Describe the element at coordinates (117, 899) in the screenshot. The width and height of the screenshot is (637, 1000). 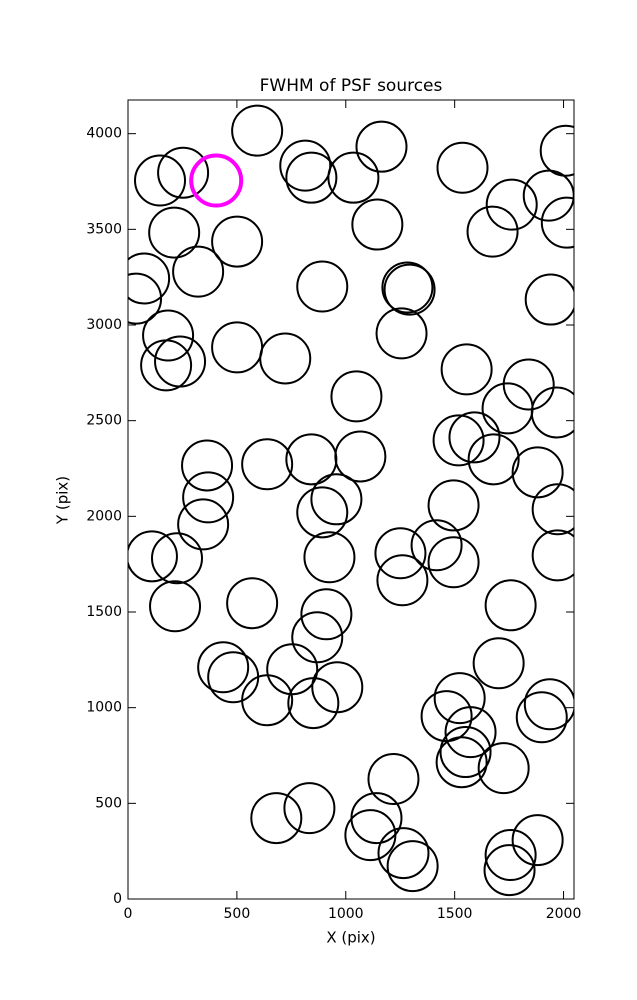
I see `y-tick-label: 0` at that location.